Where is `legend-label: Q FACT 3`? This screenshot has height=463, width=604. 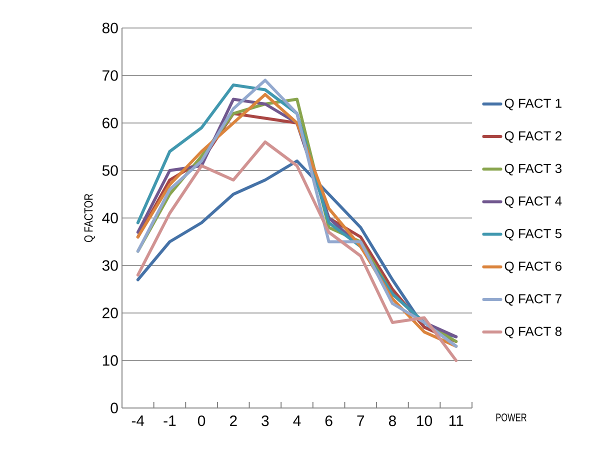
legend-label: Q FACT 3 is located at coordinates (533, 170).